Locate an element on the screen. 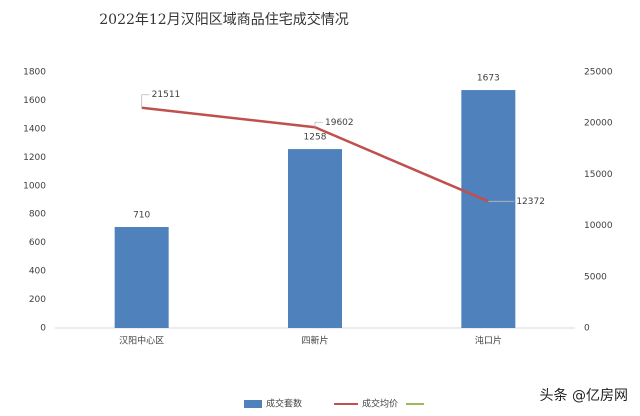 The height and width of the screenshot is (416, 640). y2-tick-label: 25000 is located at coordinates (598, 73).